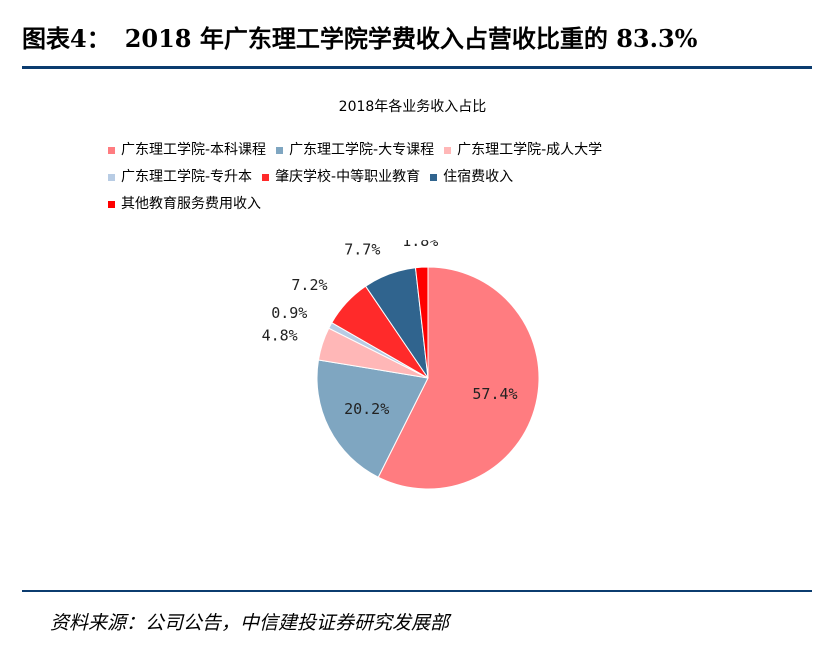  What do you see at coordinates (289, 313) in the screenshot?
I see `slice-data-label: 0.9%` at bounding box center [289, 313].